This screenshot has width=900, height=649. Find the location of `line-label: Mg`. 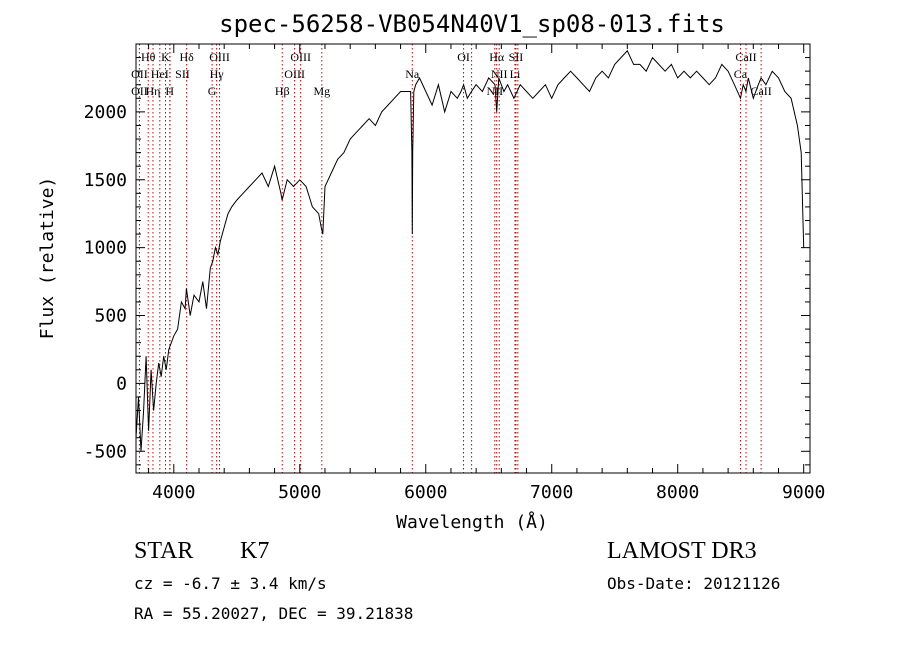

line-label: Mg is located at coordinates (321, 91).